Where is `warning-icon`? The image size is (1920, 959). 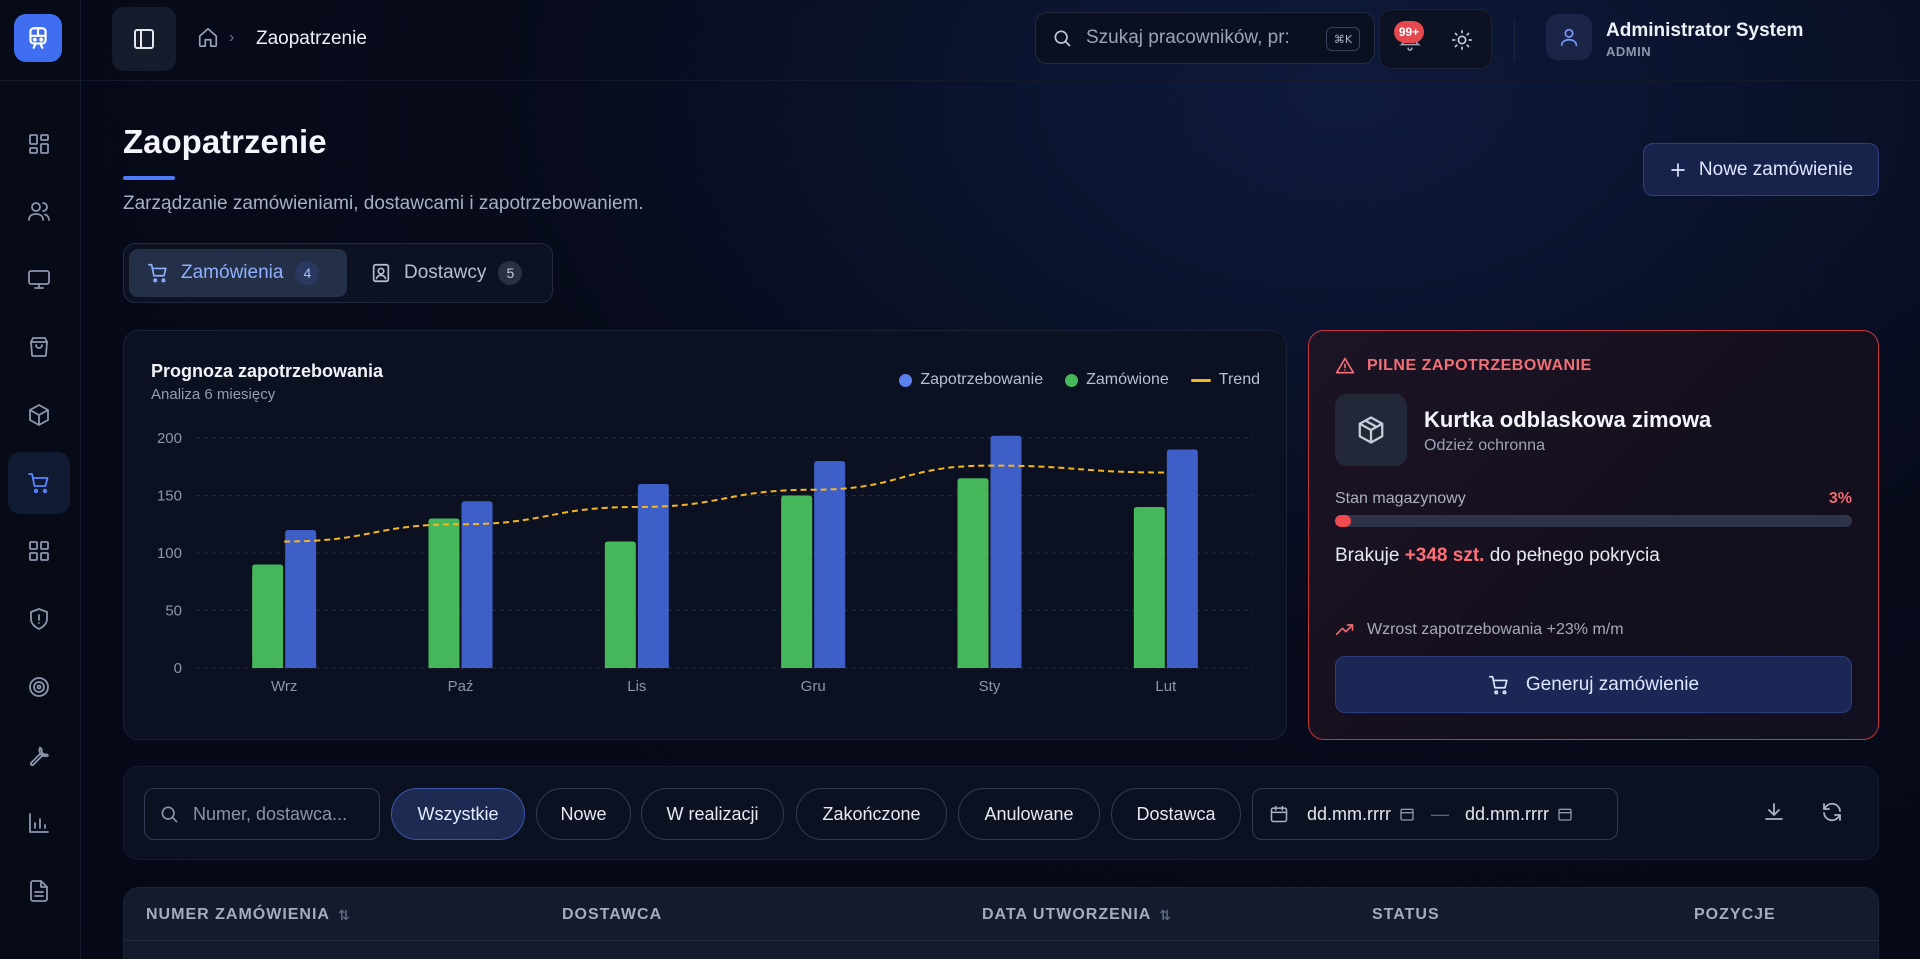 warning-icon is located at coordinates (1345, 365).